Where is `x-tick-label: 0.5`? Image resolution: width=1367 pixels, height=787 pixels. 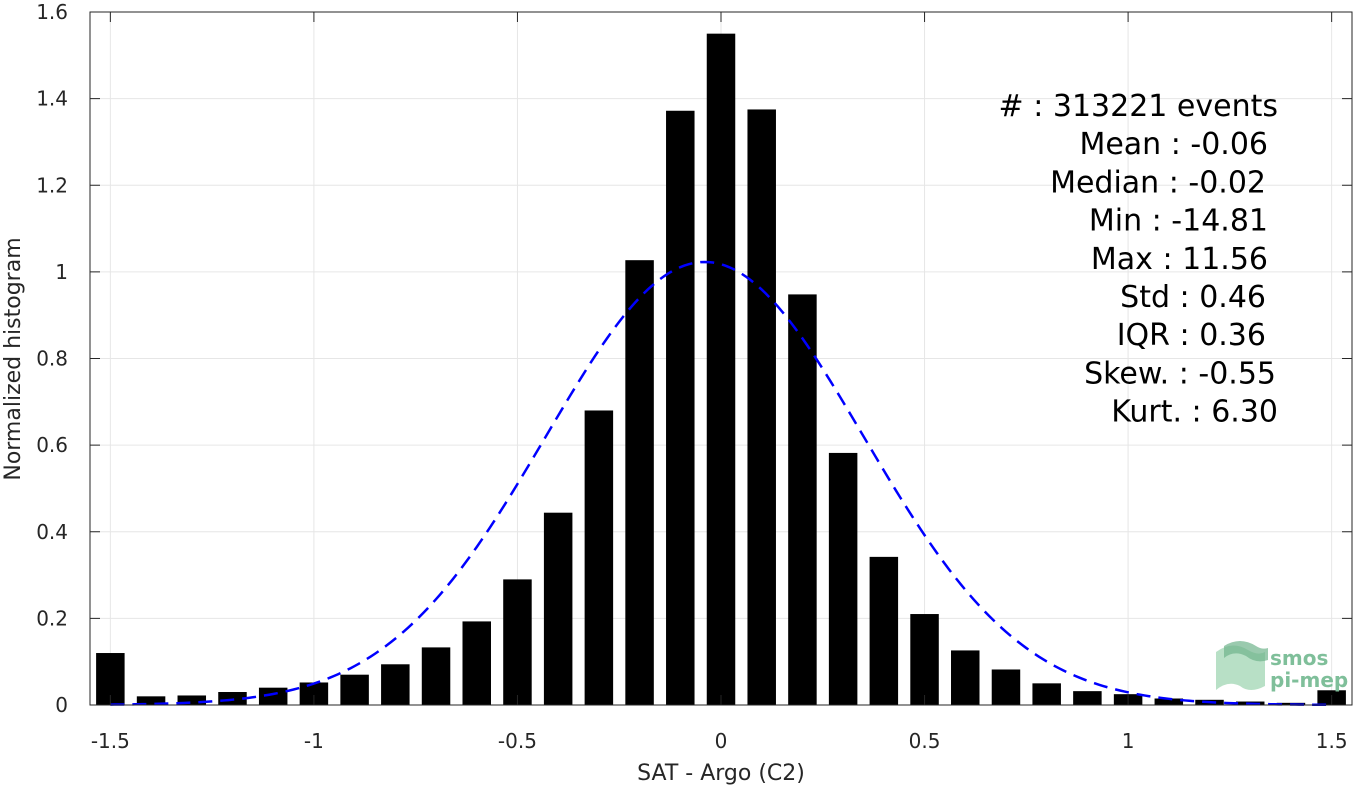 x-tick-label: 0.5 is located at coordinates (925, 741).